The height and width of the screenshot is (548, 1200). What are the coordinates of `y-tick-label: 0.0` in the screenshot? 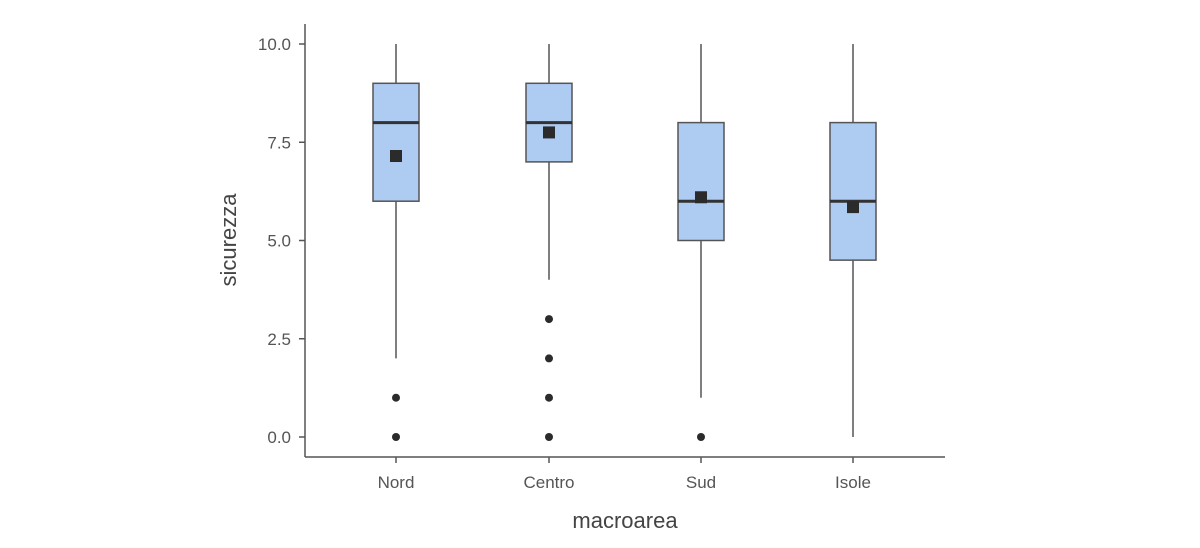 It's located at (279, 437).